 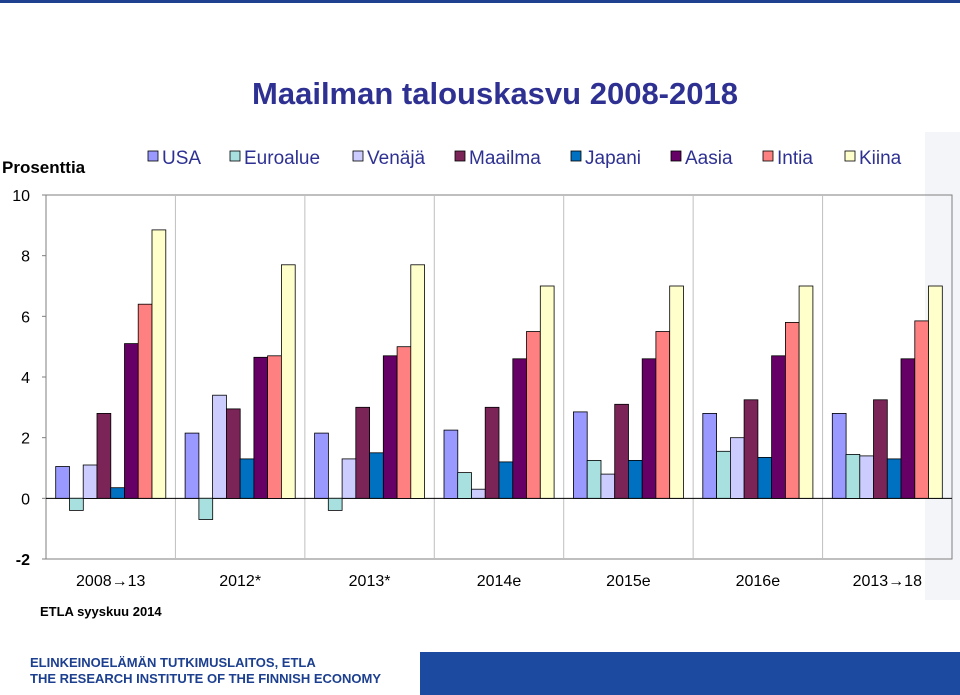 What do you see at coordinates (495, 93) in the screenshot?
I see `slide-title: Maailman talouskasvu 2008-2018` at bounding box center [495, 93].